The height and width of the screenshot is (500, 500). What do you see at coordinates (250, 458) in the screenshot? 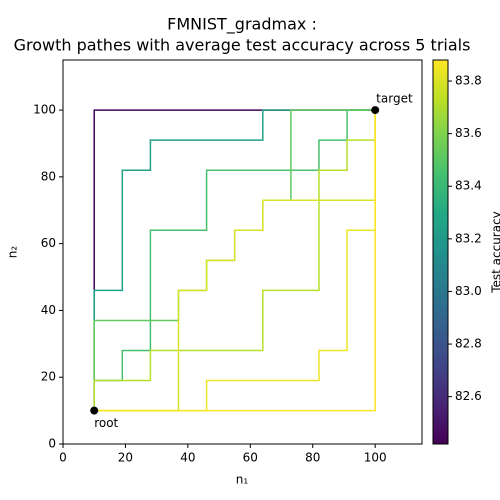
I see `x-tick-label: 60` at bounding box center [250, 458].